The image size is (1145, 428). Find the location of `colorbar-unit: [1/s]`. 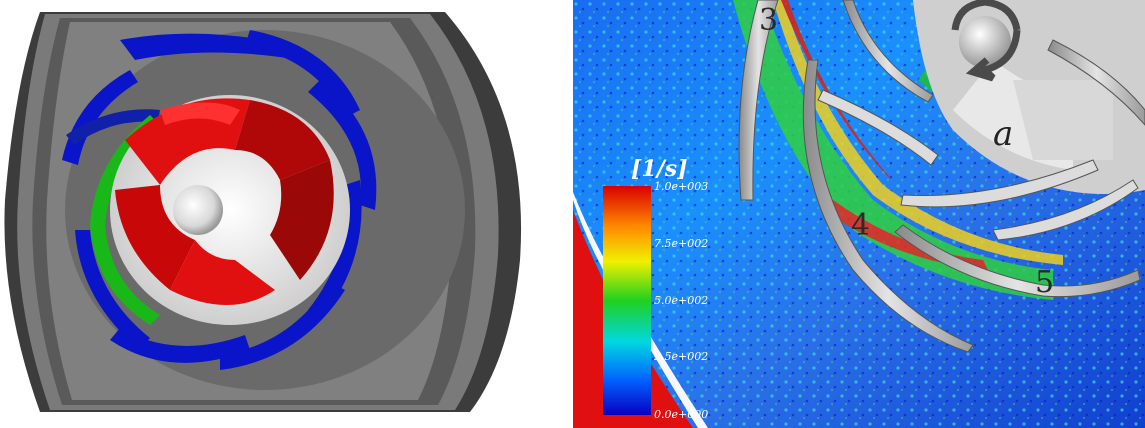

colorbar-unit: [1/s] is located at coordinates (659, 169).